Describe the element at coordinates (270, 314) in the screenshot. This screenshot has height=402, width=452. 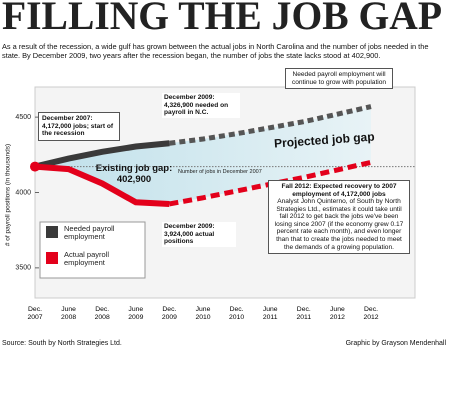
I see `x-tick-label: June 2011` at that location.